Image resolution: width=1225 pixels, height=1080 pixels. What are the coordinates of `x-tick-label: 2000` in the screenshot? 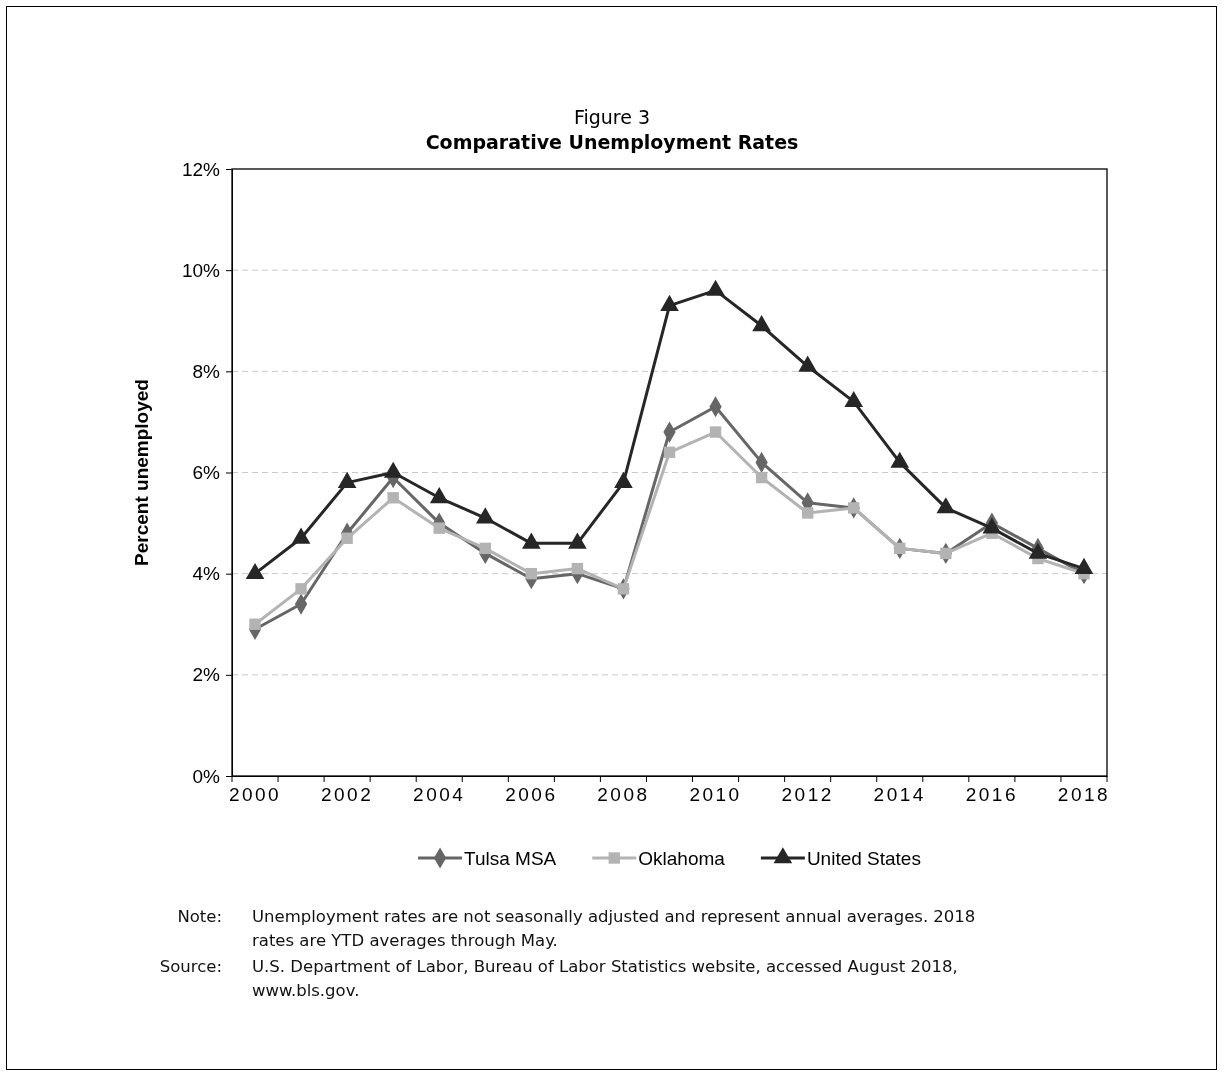 It's located at (255, 795).